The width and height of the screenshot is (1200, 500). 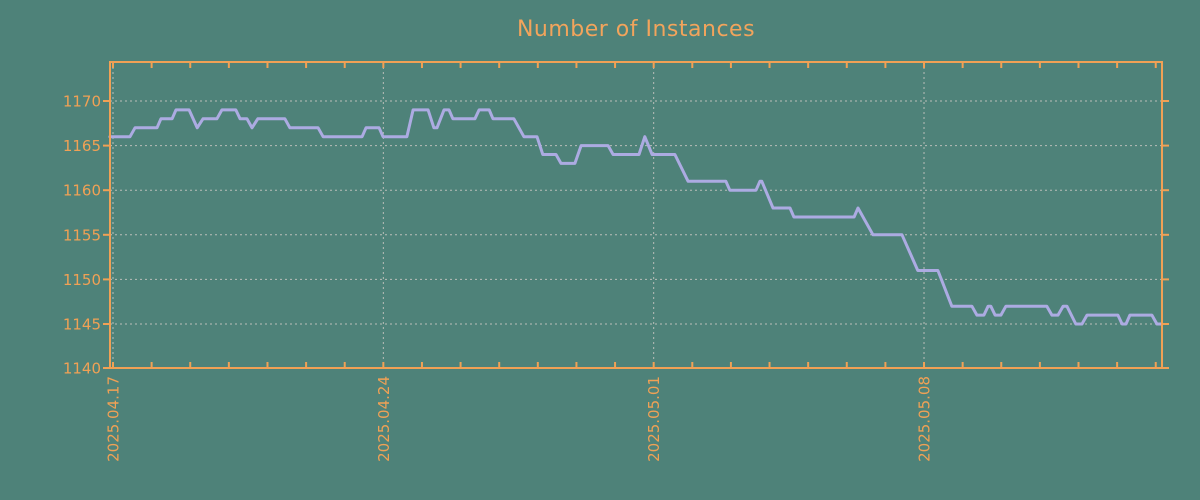 I want to click on chart-title: Number of Instances, so click(x=636, y=29).